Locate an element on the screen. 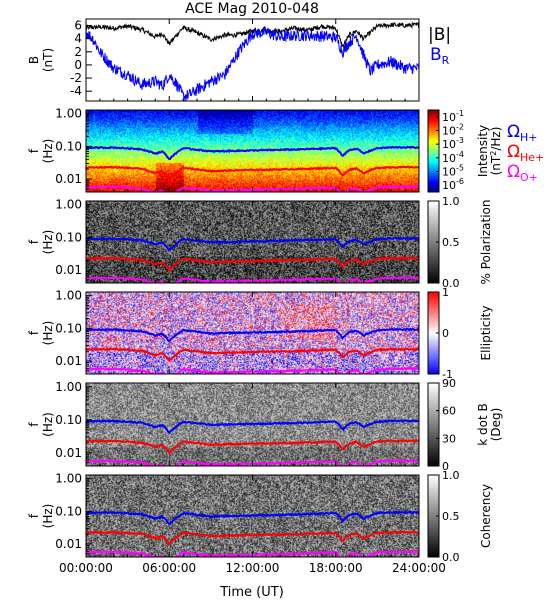 Image resolution: width=550 pixels, height=600 pixels. panel-polarization: 1.00 0.10 0.01 f (Hz) 1.0 0.5 0.0 % Polarization is located at coordinates (260, 242).